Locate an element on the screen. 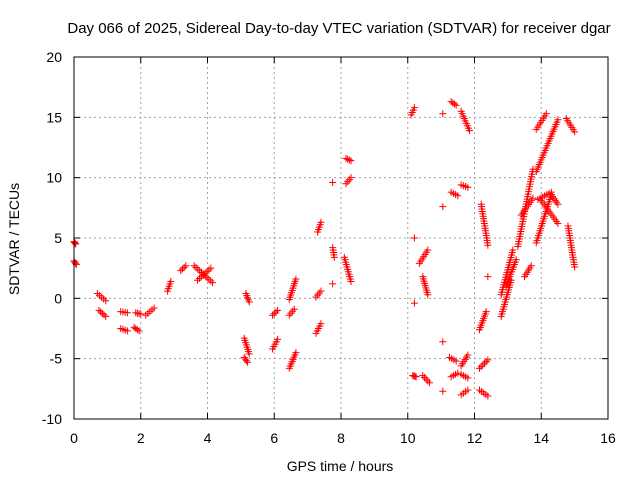  y-tick-label: 0 is located at coordinates (58, 298).